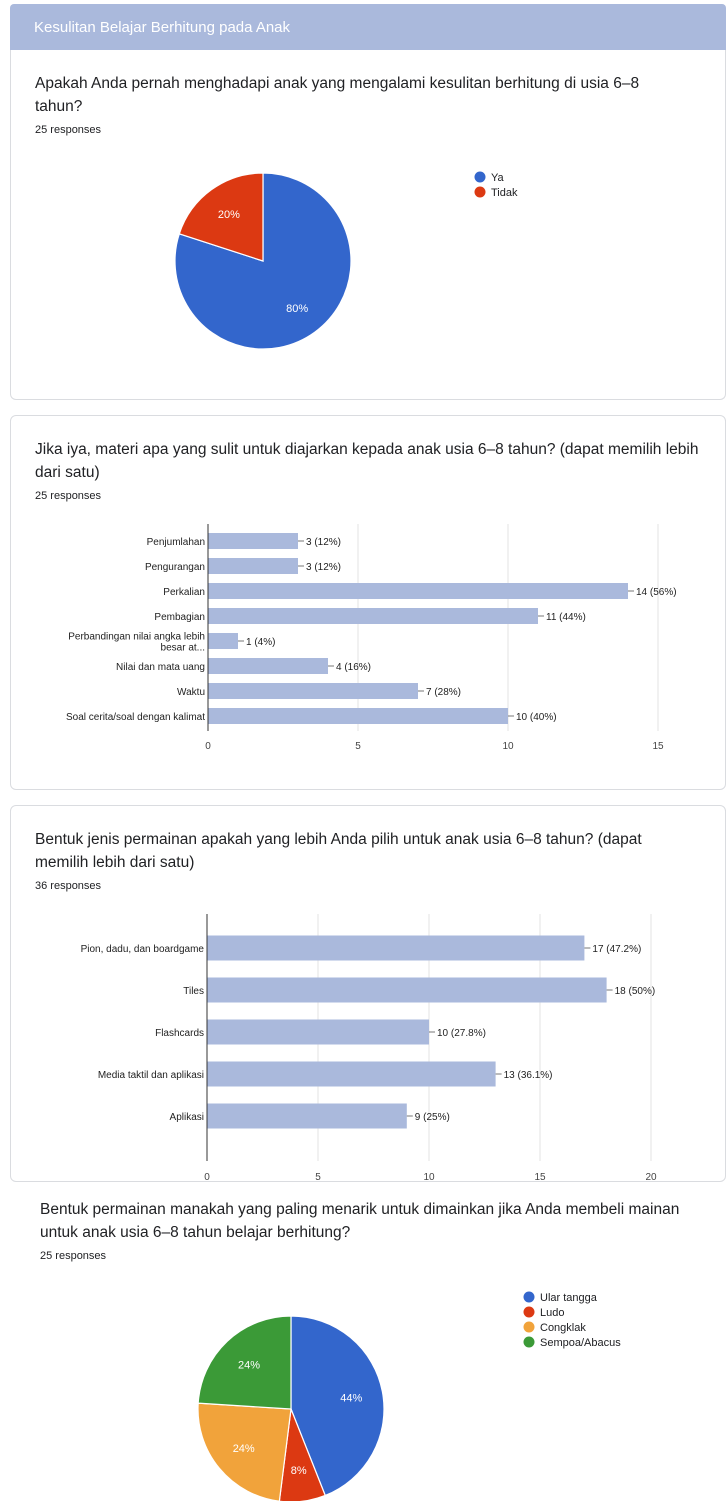 This screenshot has height=1501, width=726. Describe the element at coordinates (536, 717) in the screenshot. I see `bar2-data-label-7: 10 (40%)` at that location.